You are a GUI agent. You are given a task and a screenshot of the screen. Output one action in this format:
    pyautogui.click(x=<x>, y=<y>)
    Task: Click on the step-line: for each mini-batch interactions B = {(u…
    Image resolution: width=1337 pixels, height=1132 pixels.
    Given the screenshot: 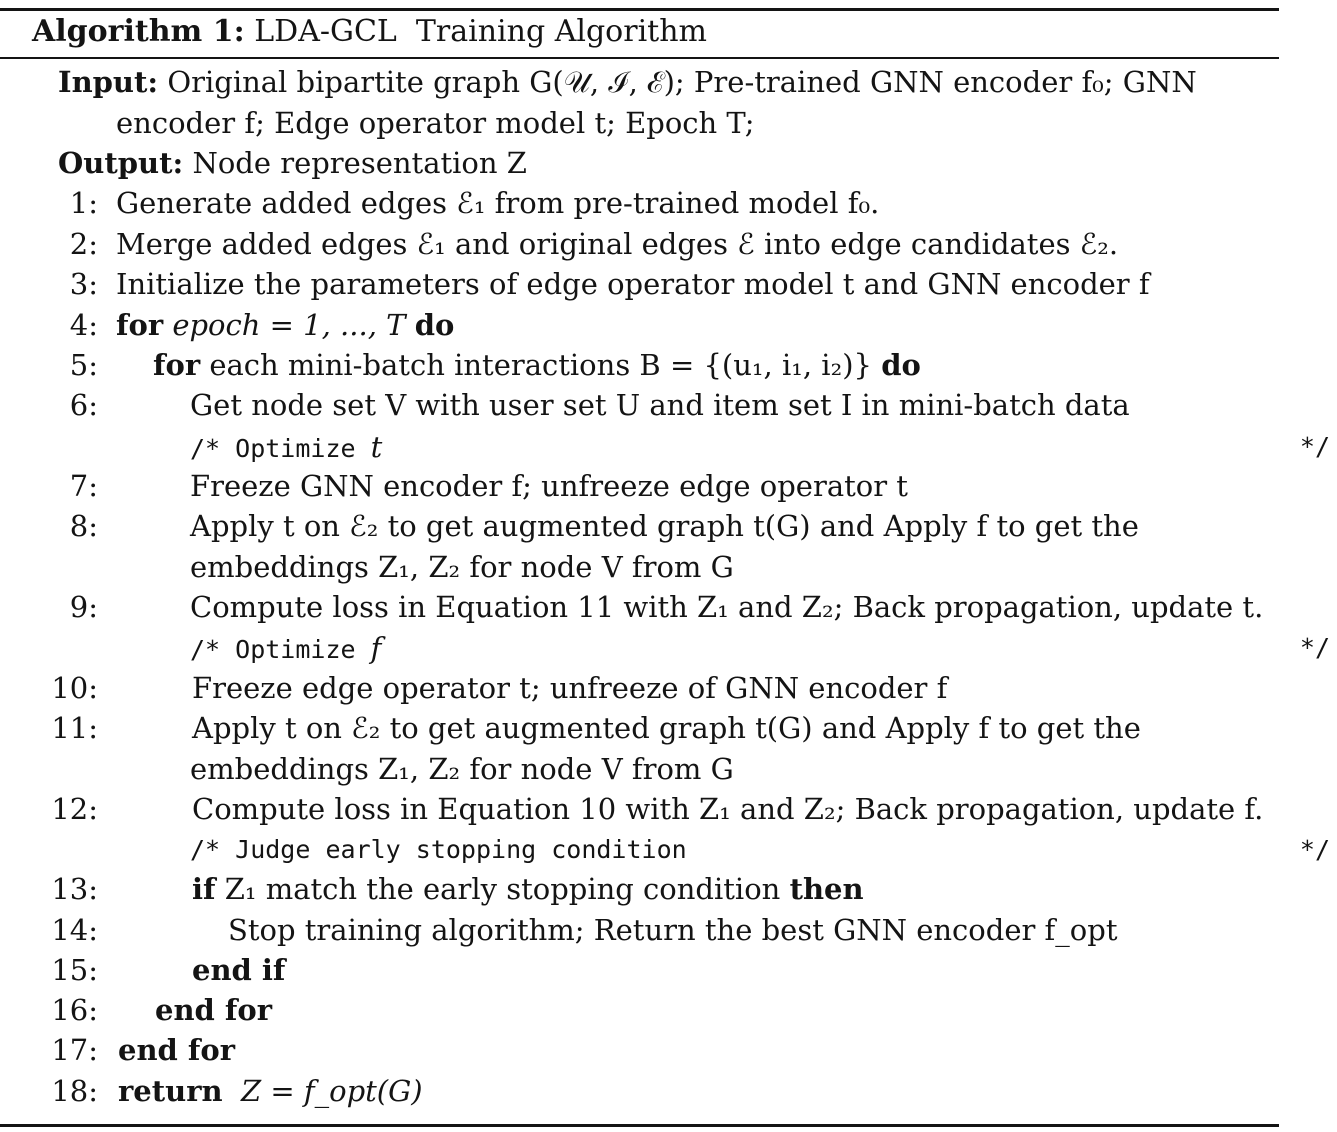 What is the action you would take?
    pyautogui.click(x=537, y=365)
    